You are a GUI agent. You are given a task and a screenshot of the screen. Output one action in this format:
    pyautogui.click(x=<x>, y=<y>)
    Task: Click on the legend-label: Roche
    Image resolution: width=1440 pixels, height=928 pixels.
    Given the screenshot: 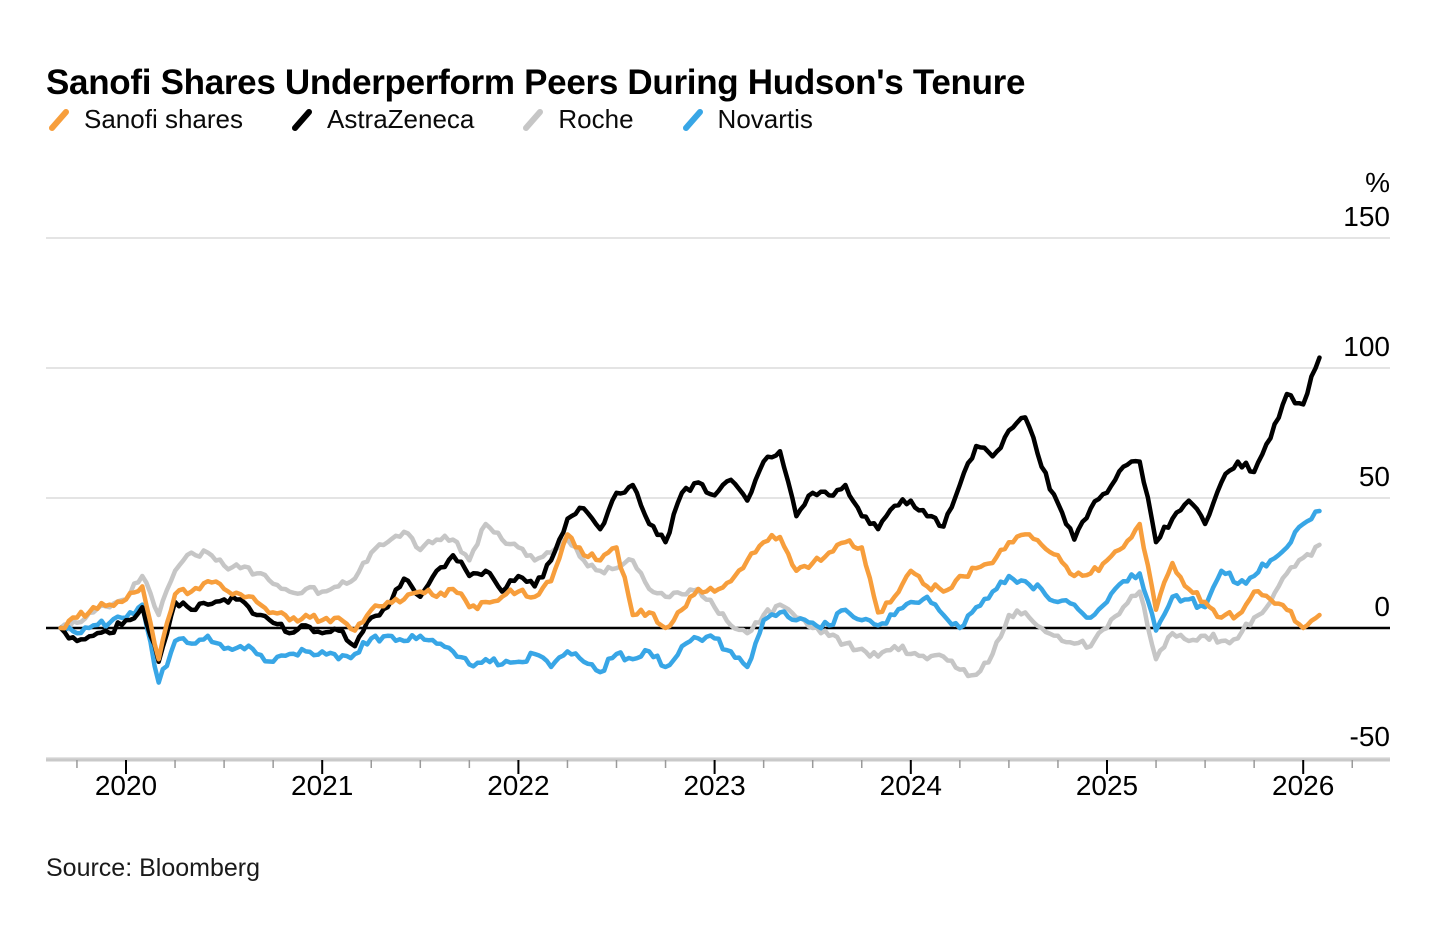 What is the action you would take?
    pyautogui.click(x=596, y=119)
    